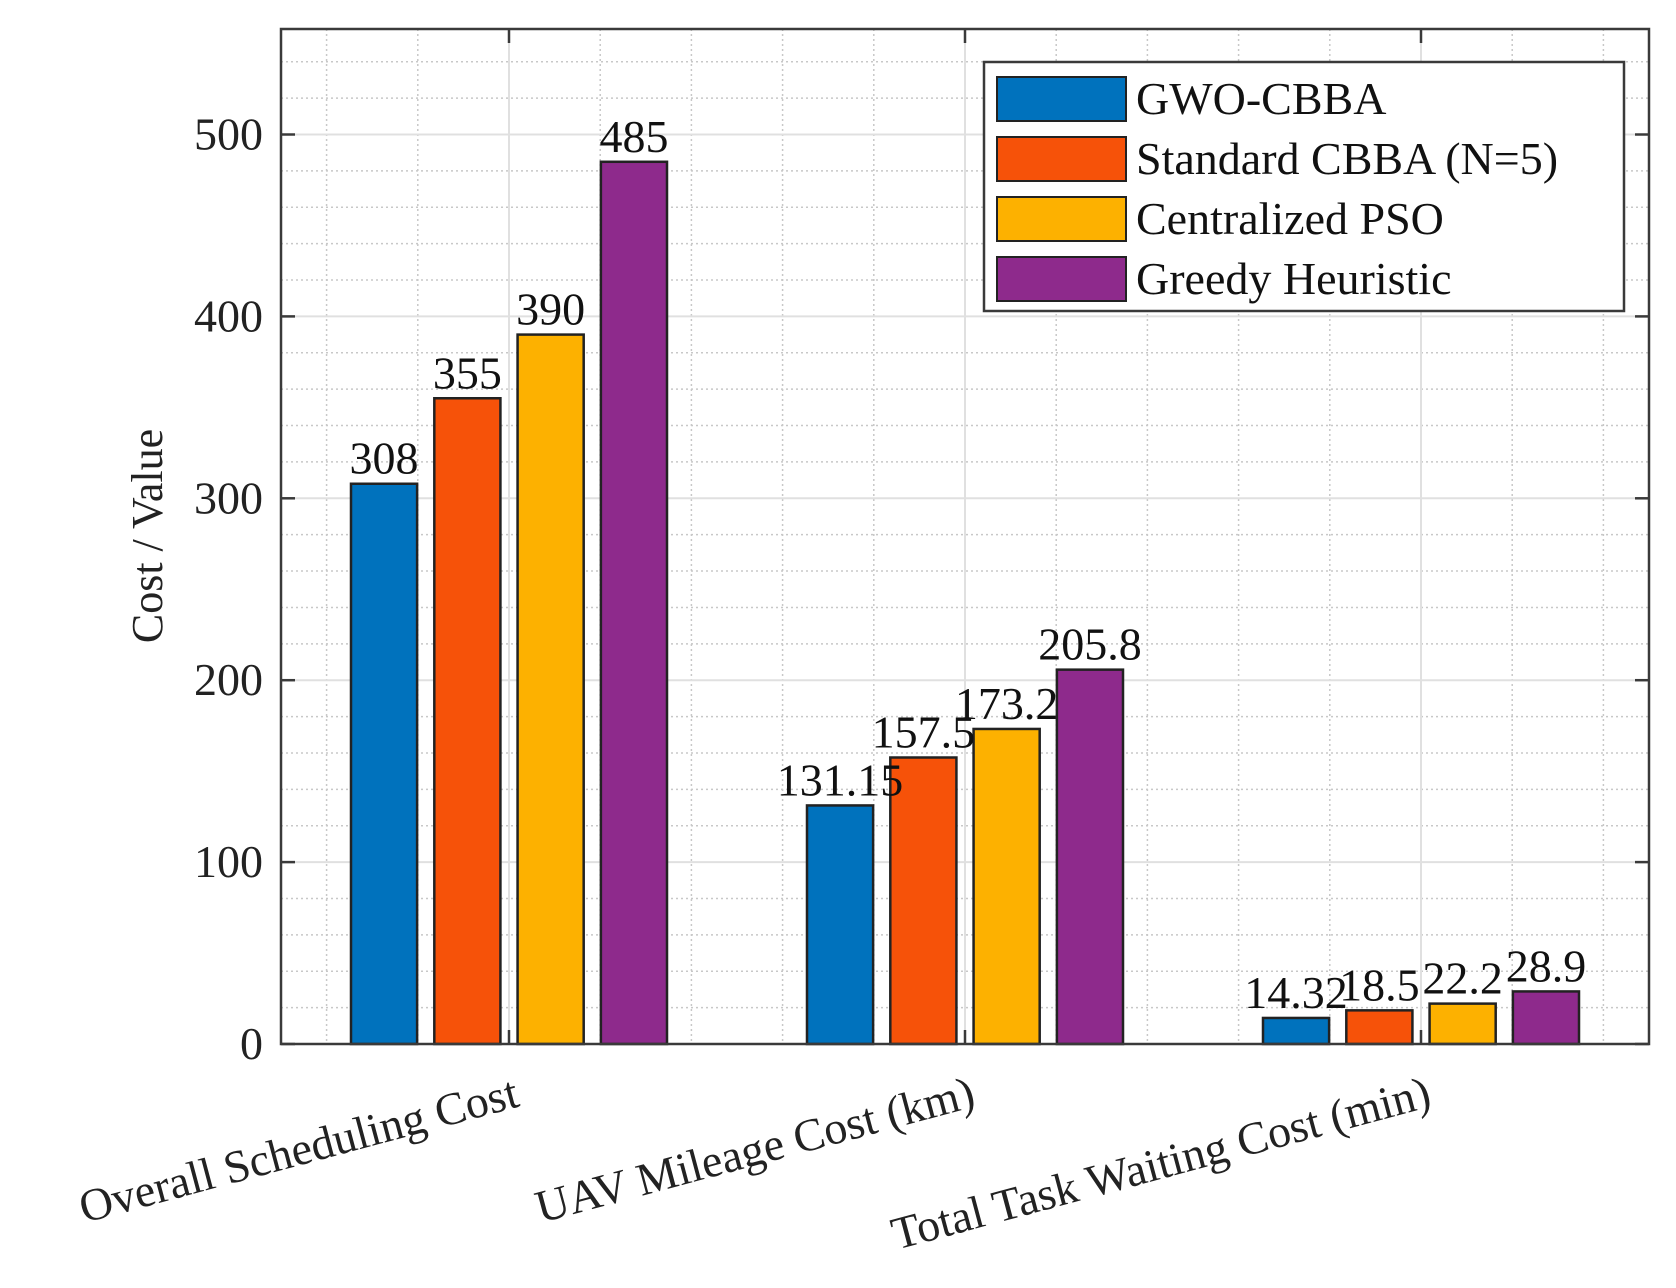  Describe the element at coordinates (1347, 158) in the screenshot. I see `legend-entry: Standard CBBA (N=5)` at that location.